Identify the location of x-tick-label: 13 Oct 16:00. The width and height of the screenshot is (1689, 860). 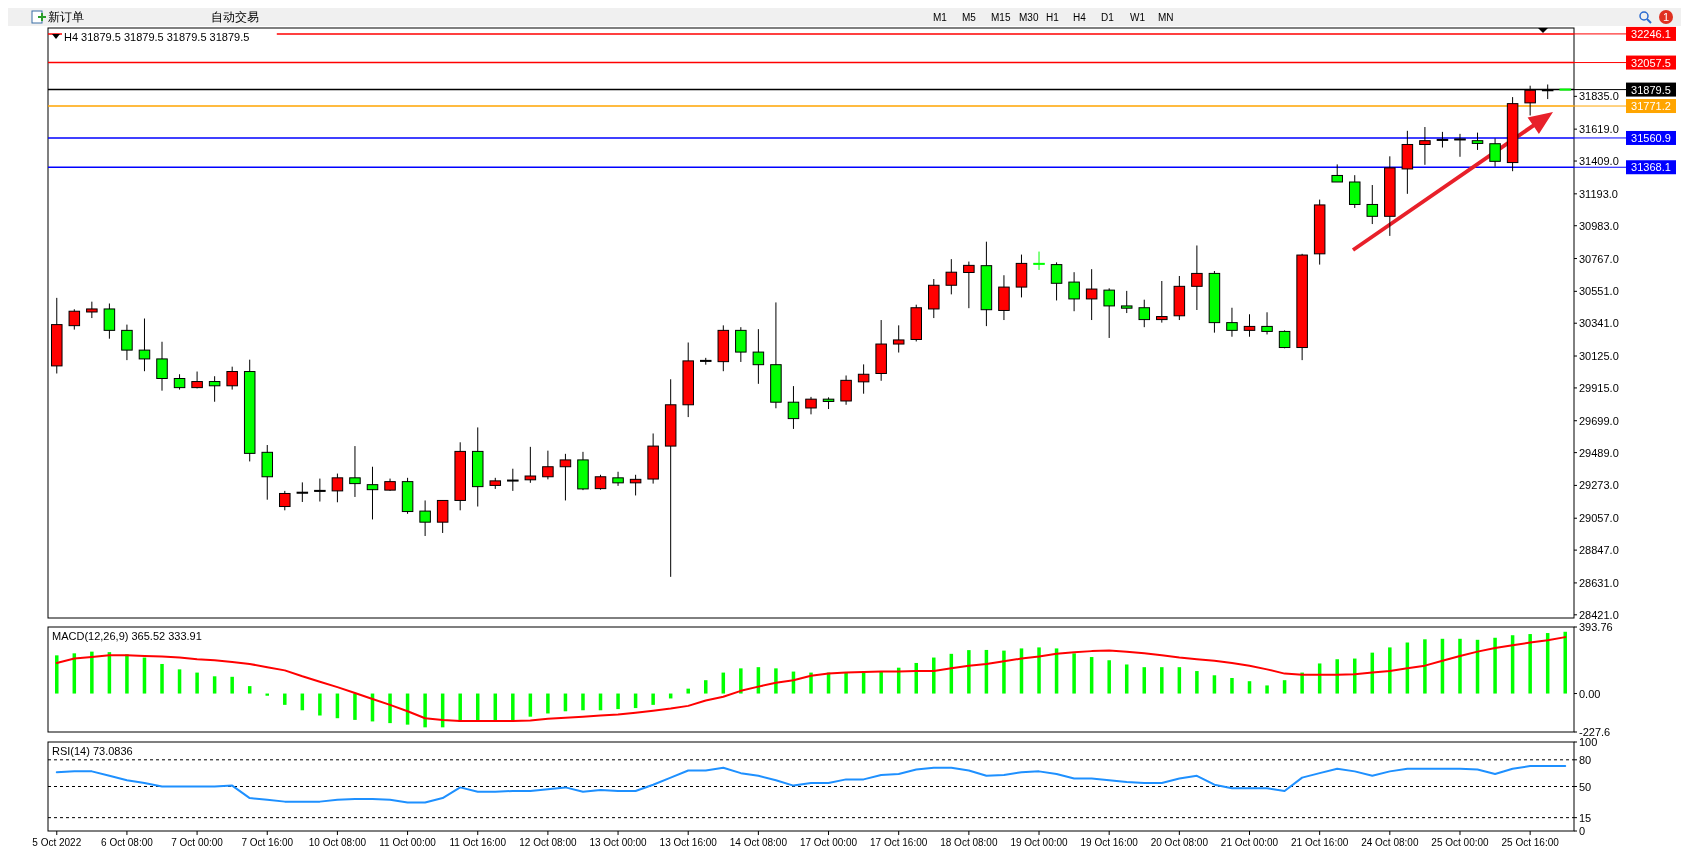
(688, 842).